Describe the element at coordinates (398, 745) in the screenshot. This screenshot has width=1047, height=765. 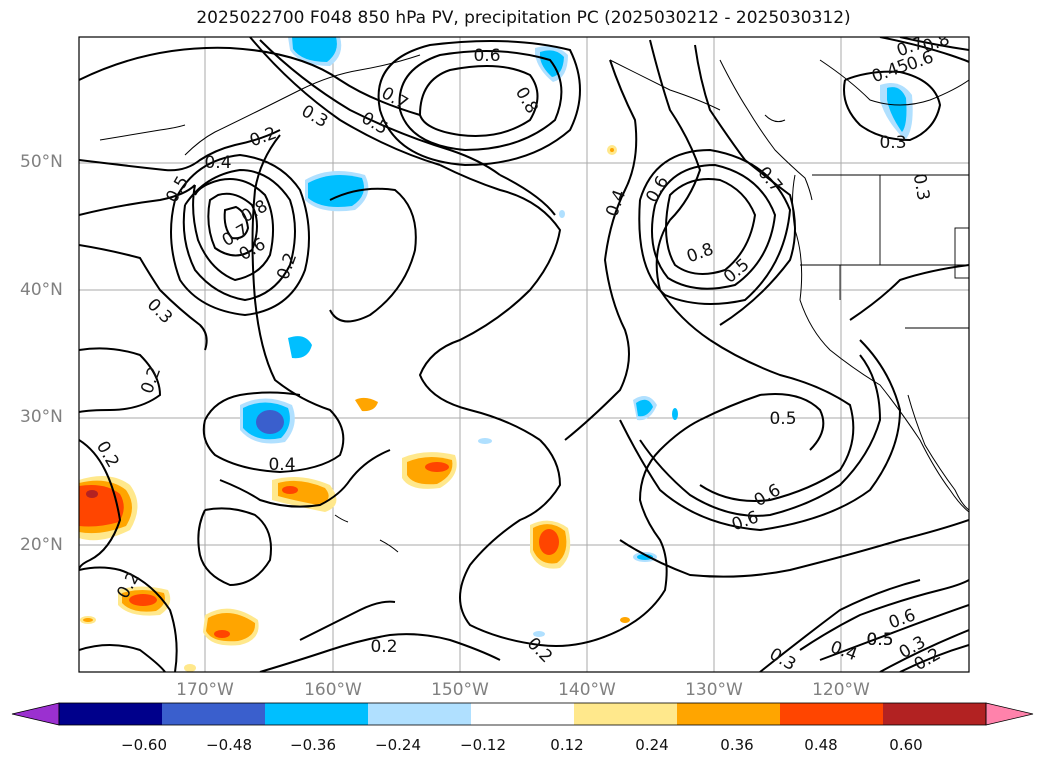
I see `colorbar-tick: −0.24` at that location.